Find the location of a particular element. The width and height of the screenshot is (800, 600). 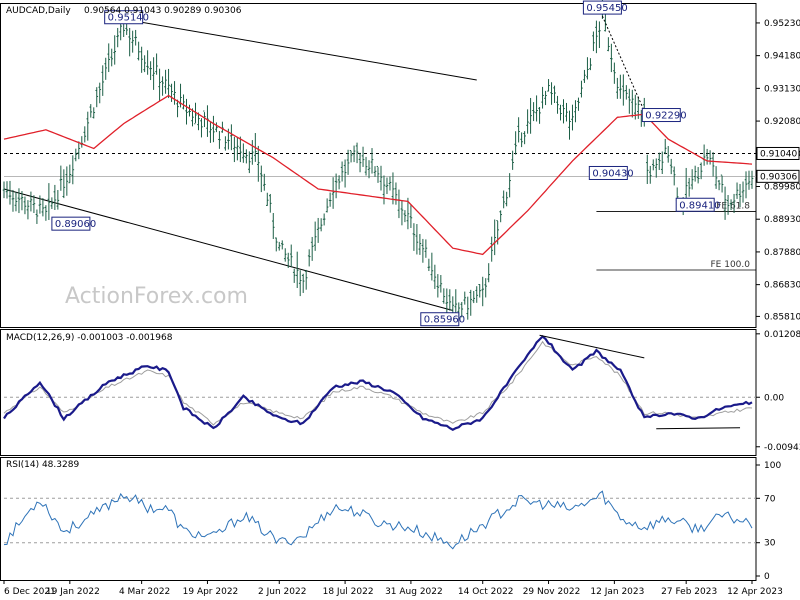

x-tick-label-5: 18 Jul 2022 is located at coordinates (348, 592).